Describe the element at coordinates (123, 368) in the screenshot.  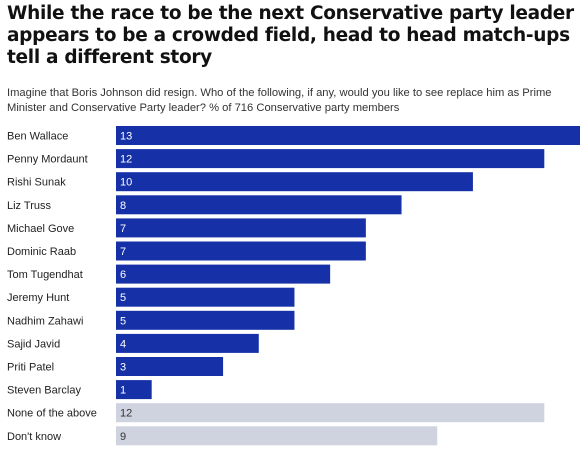
I see `bar-value-label: 3` at that location.